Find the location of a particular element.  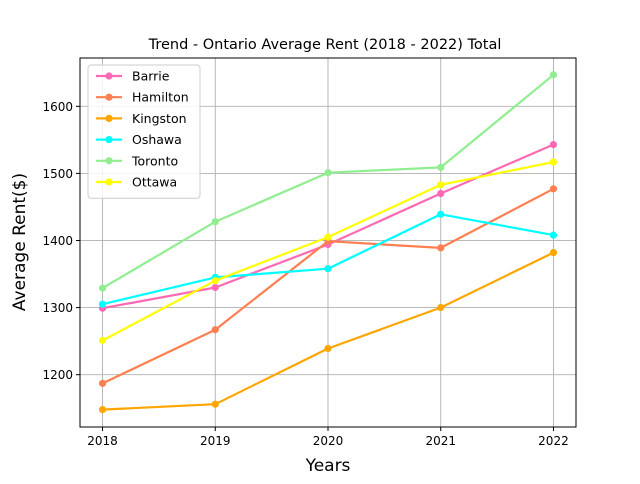

x-tick-label: 2018 is located at coordinates (102, 441).